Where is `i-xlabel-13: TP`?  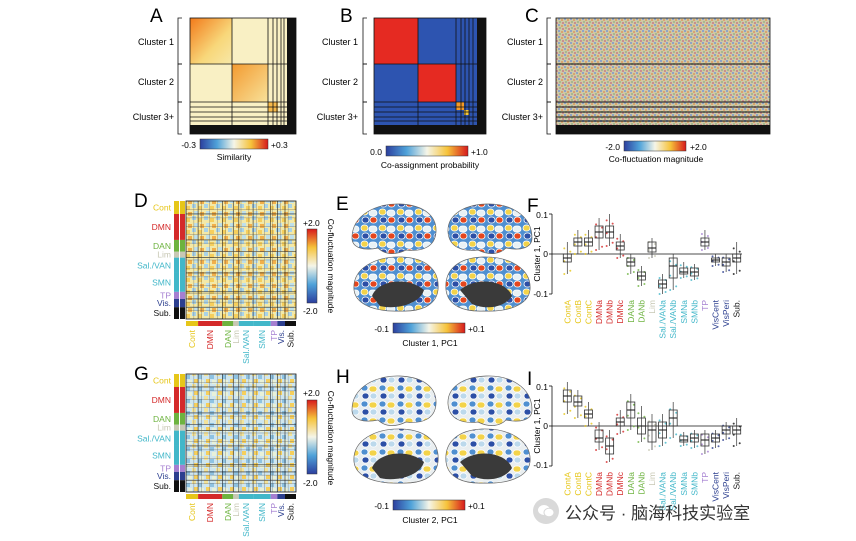
i-xlabel-13: TP is located at coordinates (705, 477).